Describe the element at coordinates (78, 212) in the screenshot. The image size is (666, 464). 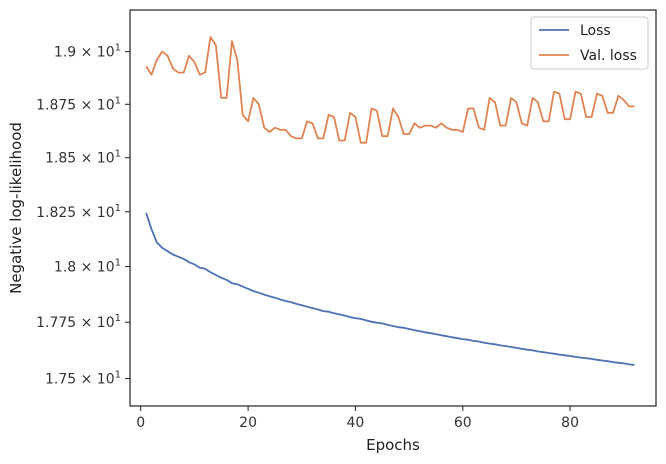
I see `y-tick-label: 1.825 × 10¹` at that location.